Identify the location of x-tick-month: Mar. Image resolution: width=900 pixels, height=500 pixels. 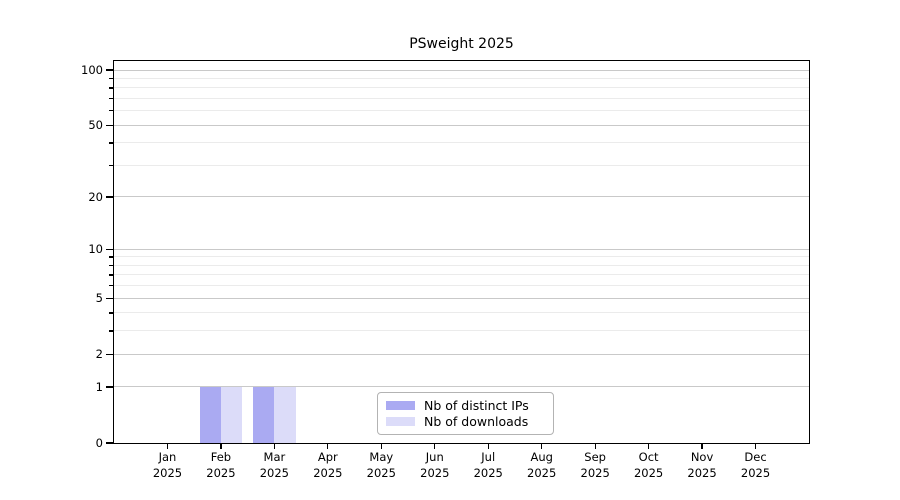
(274, 457).